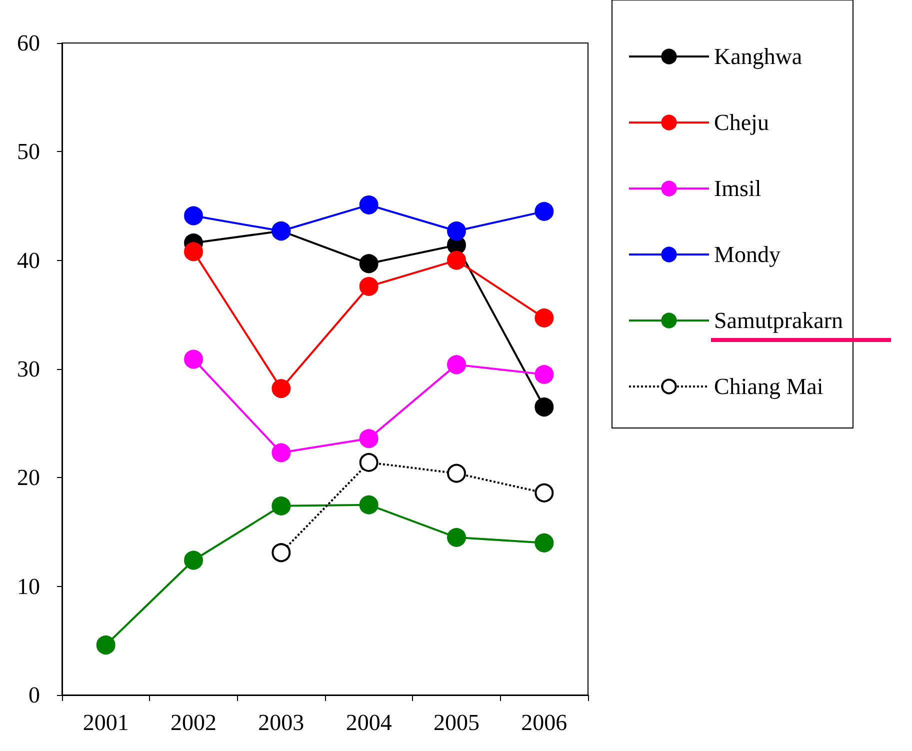 This screenshot has height=751, width=912. Describe the element at coordinates (28, 369) in the screenshot. I see `y-tick-label: 30` at that location.